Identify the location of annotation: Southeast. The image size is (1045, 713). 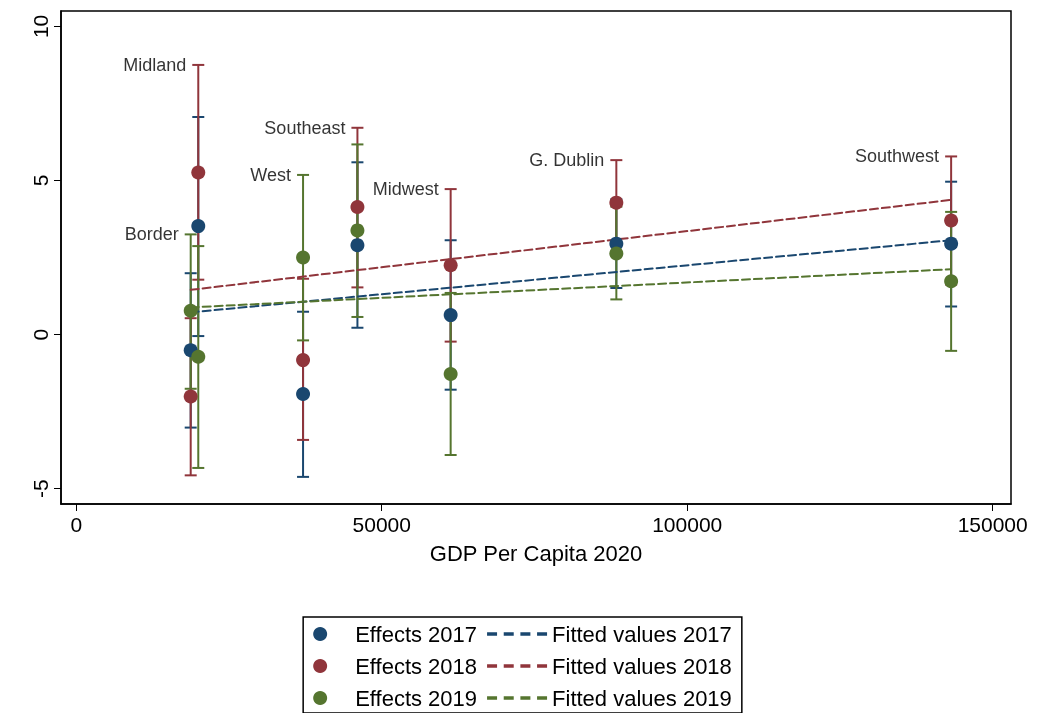
(305, 127).